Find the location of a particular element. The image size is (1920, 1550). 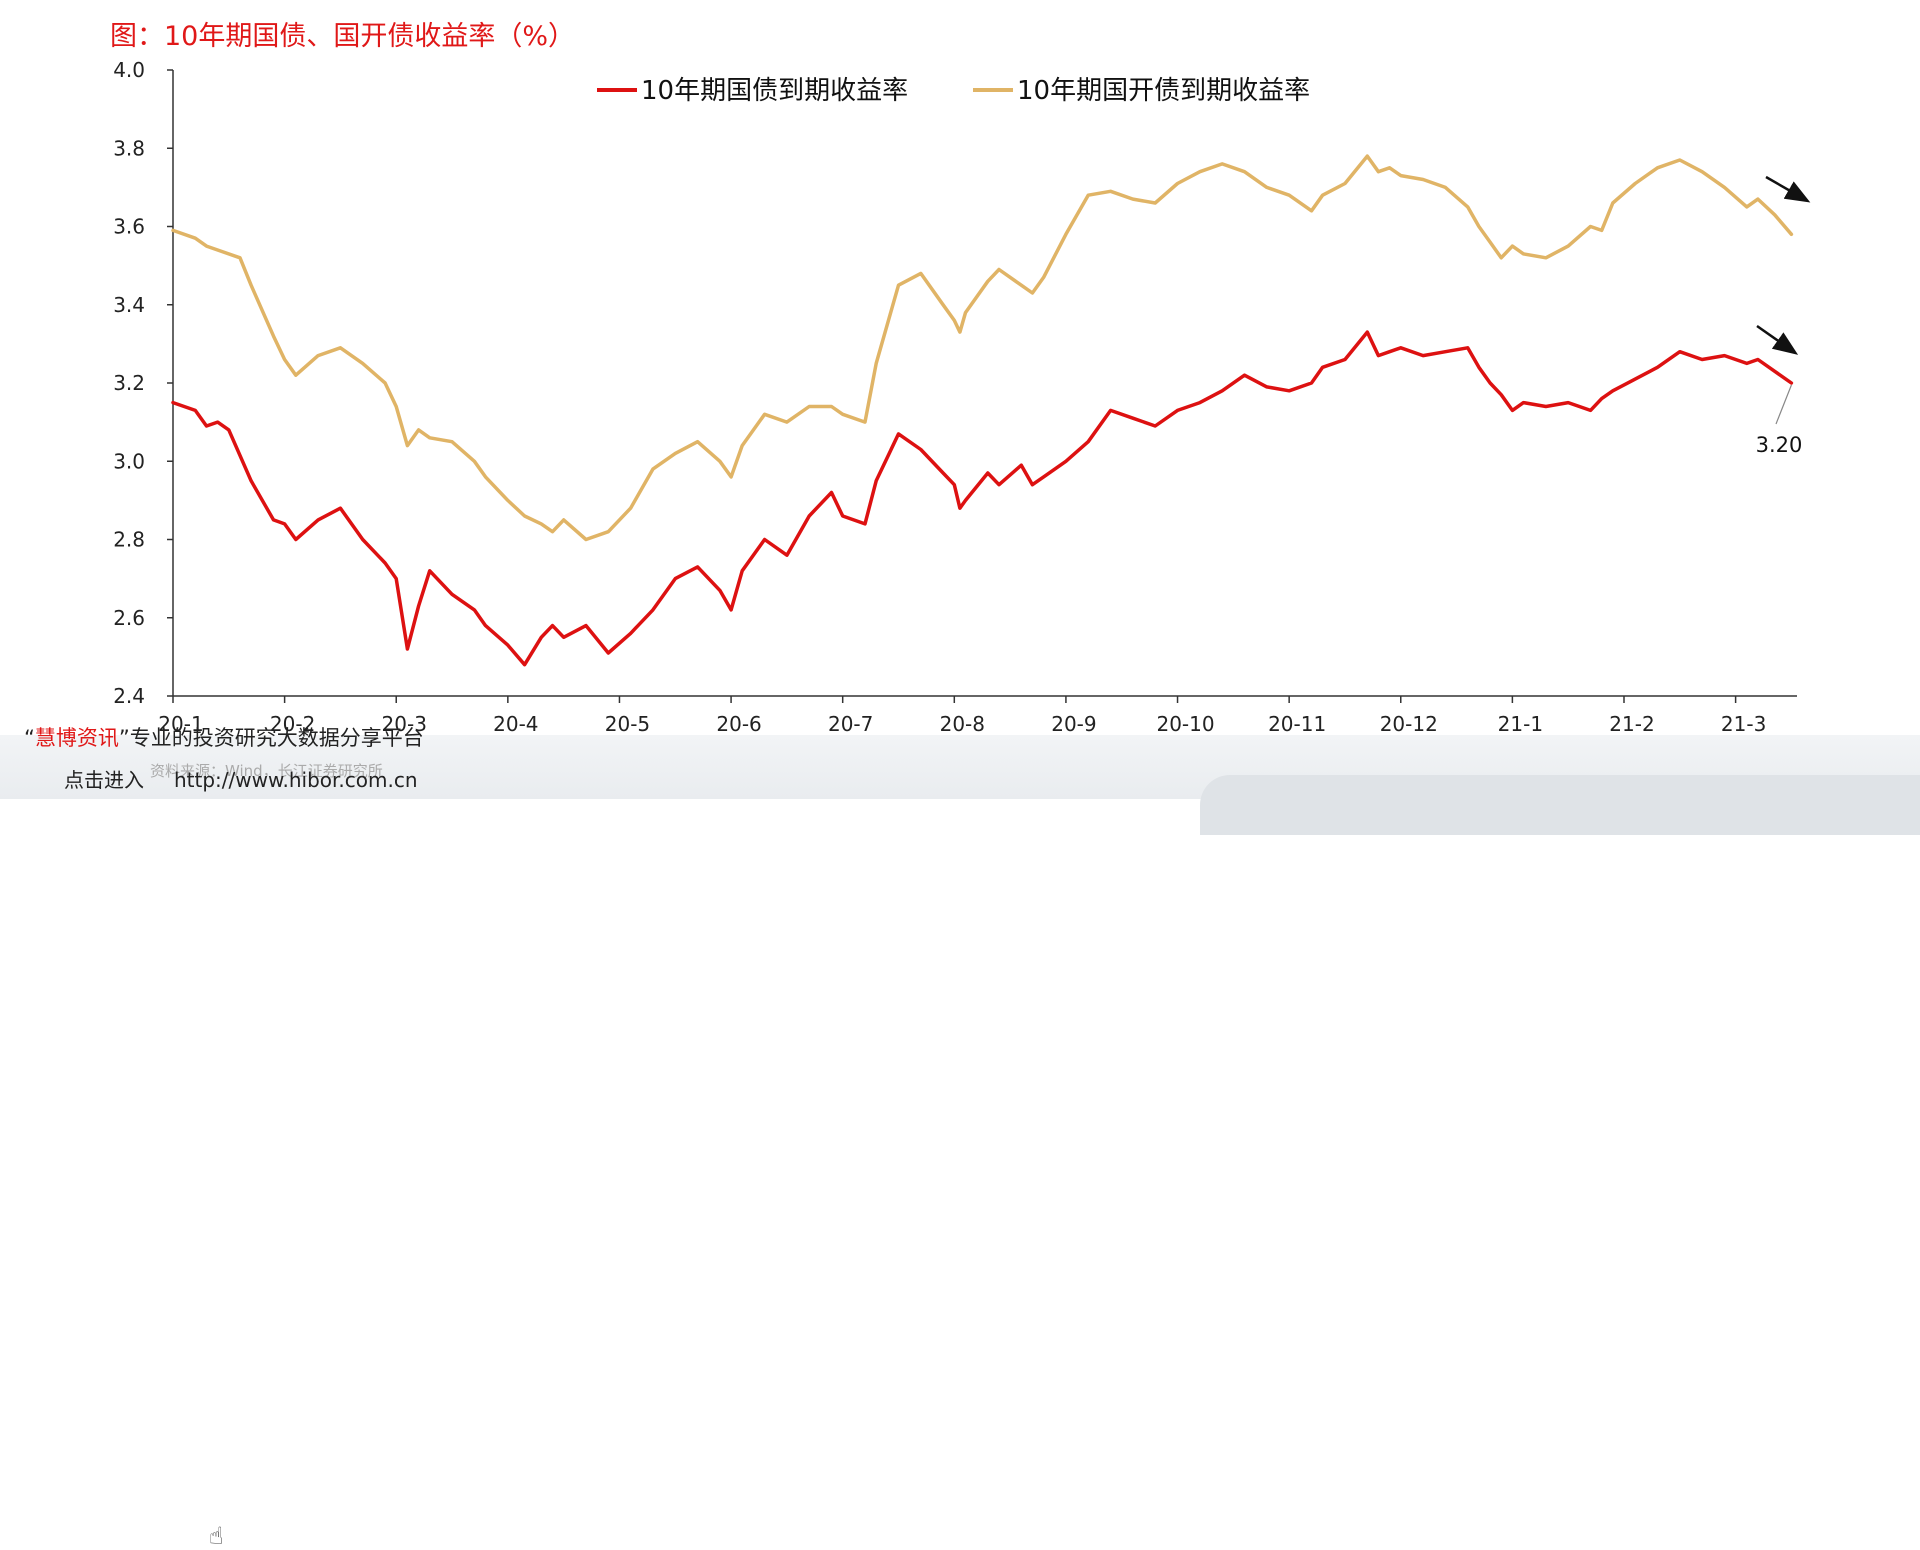

y-tick-label: 3.6 is located at coordinates (129, 227).